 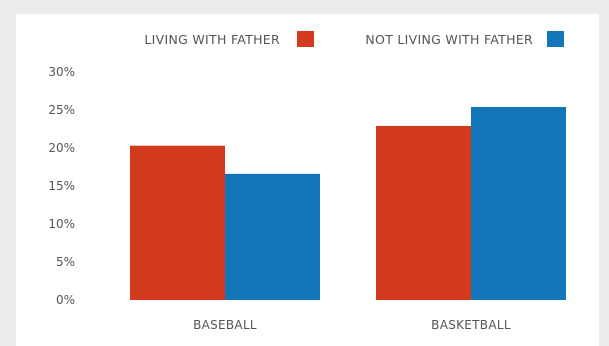 I want to click on y-tick-label: 15%, so click(x=61, y=186).